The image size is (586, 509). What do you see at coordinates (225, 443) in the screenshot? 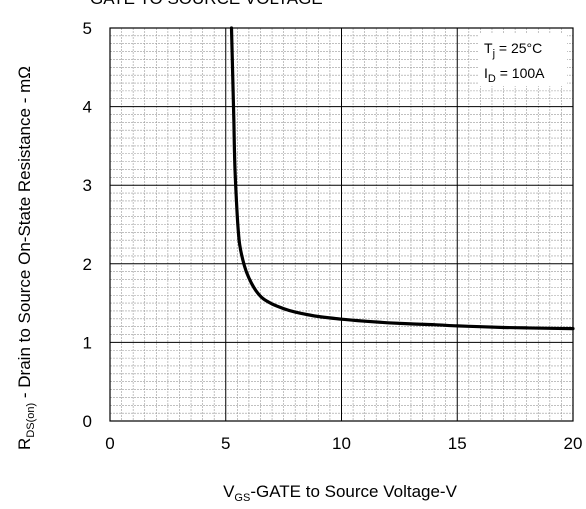
I see `x-tick-label: 5` at bounding box center [225, 443].